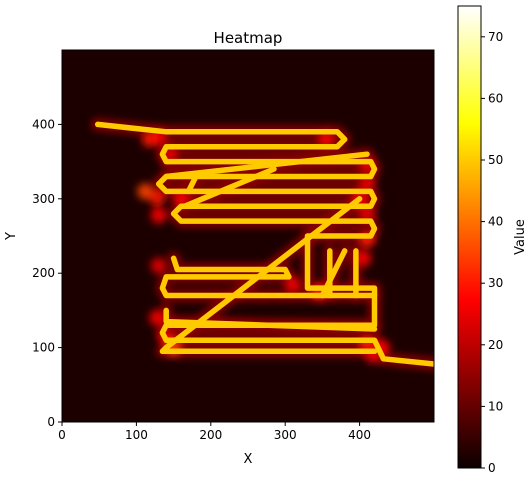 This screenshot has width=532, height=483. Describe the element at coordinates (248, 38) in the screenshot. I see `chart-title: Heatmap` at that location.